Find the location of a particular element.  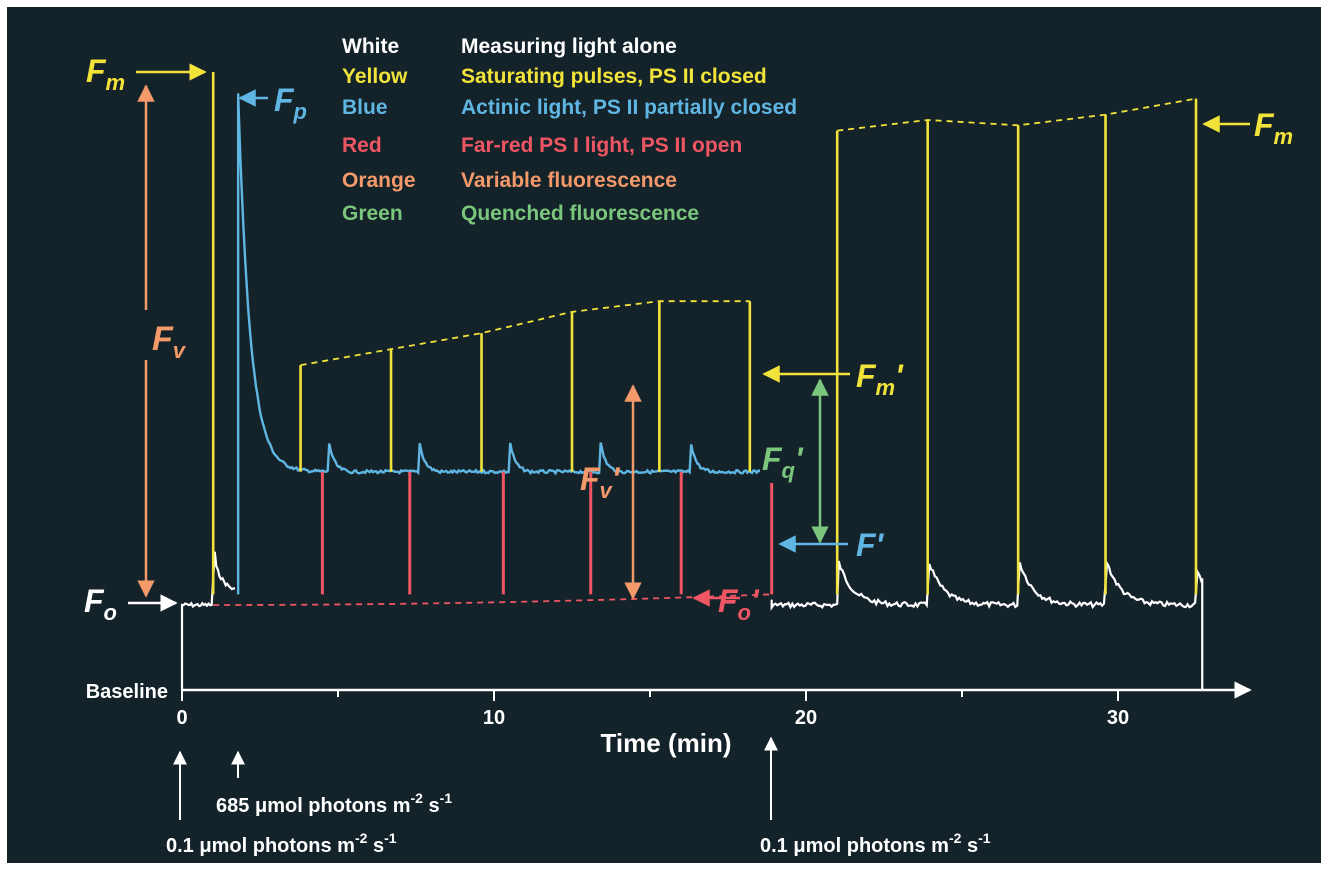

legend-blue-name: Blue is located at coordinates (365, 107).